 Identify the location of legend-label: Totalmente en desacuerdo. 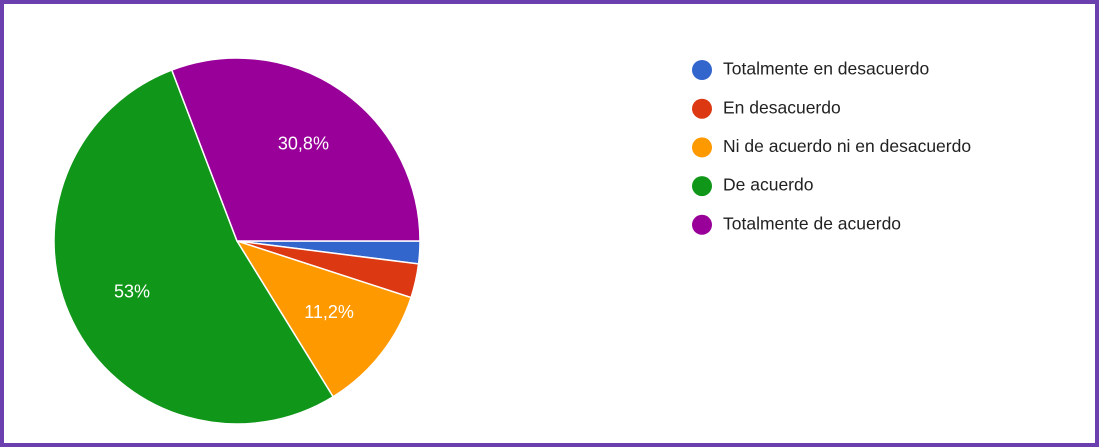
(826, 69).